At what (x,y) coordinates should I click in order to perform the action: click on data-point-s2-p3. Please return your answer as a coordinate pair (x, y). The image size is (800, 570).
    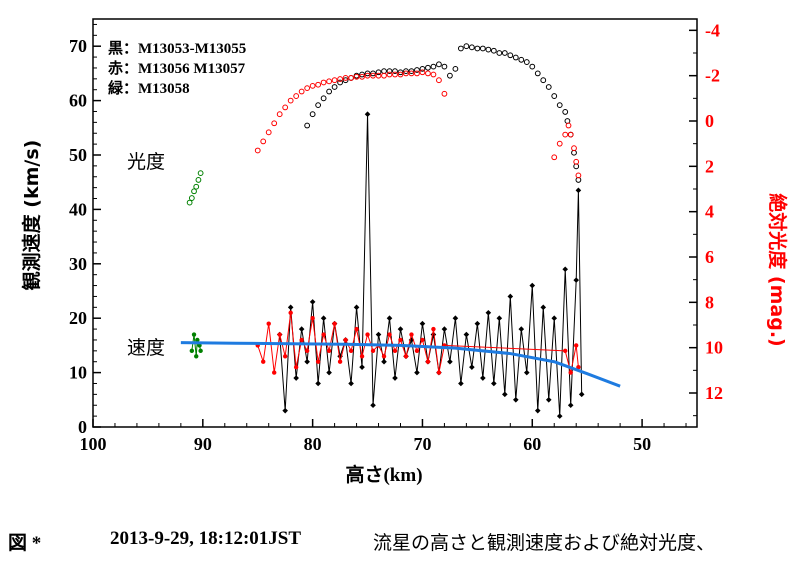
    Looking at the image, I should click on (196, 186).